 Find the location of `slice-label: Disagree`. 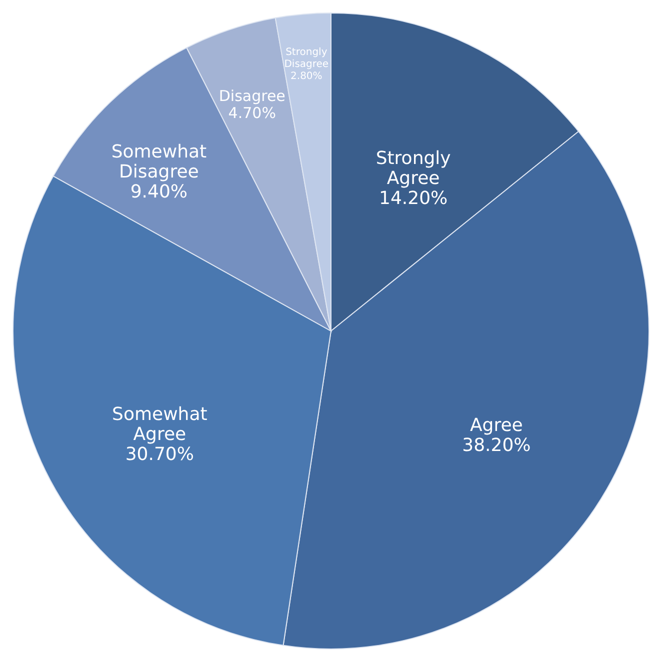

slice-label: Disagree is located at coordinates (252, 95).